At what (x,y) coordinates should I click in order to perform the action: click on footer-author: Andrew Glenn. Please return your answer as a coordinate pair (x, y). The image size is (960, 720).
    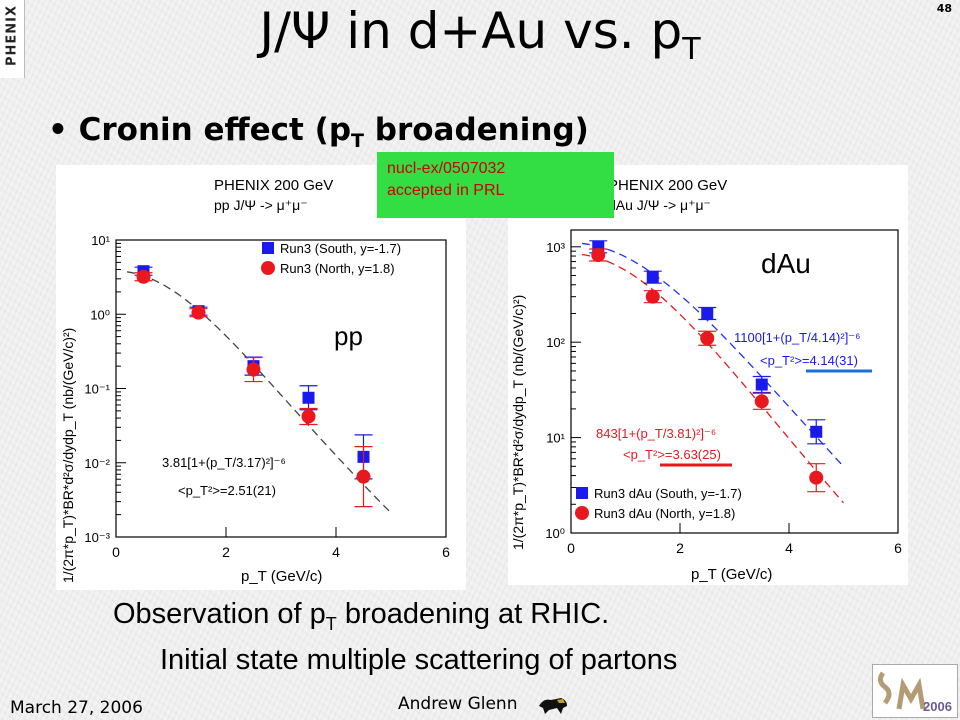
    Looking at the image, I should click on (458, 704).